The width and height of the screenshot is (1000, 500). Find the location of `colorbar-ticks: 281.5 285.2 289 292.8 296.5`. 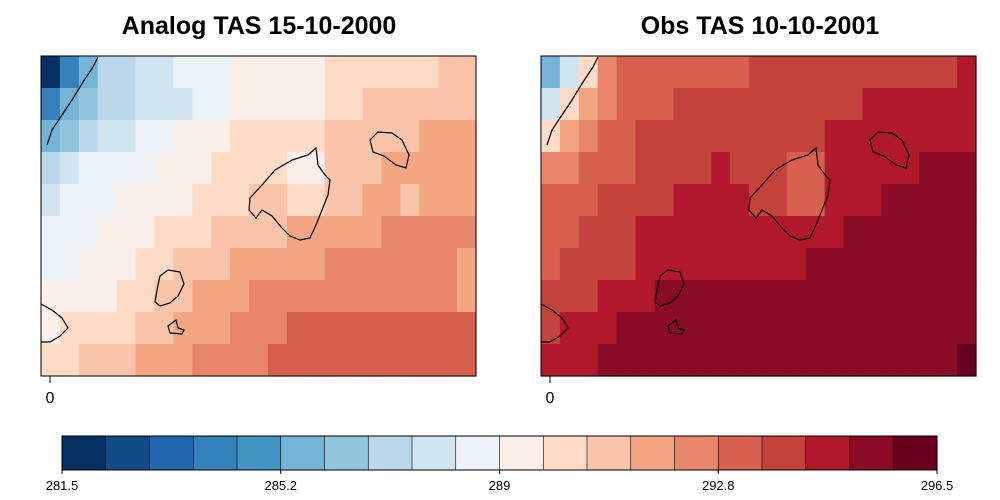

colorbar-ticks: 281.5 285.2 289 292.8 296.5 is located at coordinates (499, 481).